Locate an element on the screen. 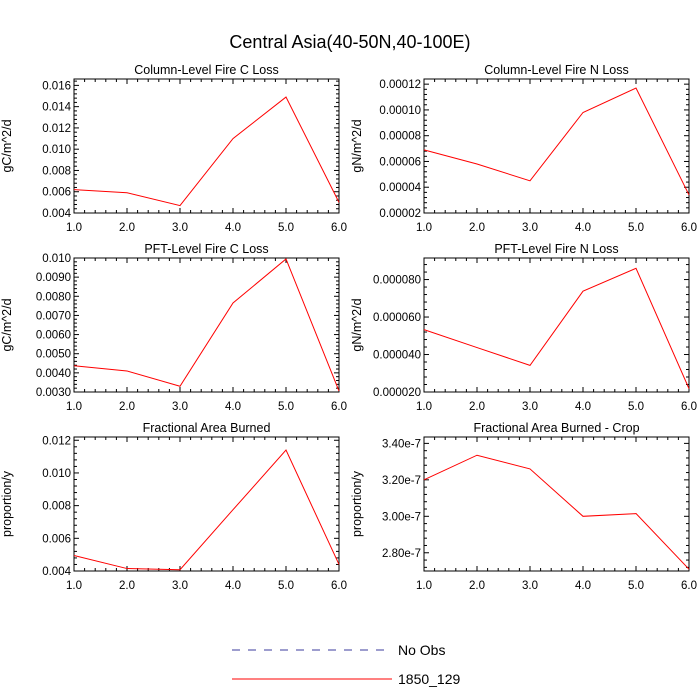 Image resolution: width=700 pixels, height=700 pixels. y-tick-label: 3.40e-7 is located at coordinates (401, 444).